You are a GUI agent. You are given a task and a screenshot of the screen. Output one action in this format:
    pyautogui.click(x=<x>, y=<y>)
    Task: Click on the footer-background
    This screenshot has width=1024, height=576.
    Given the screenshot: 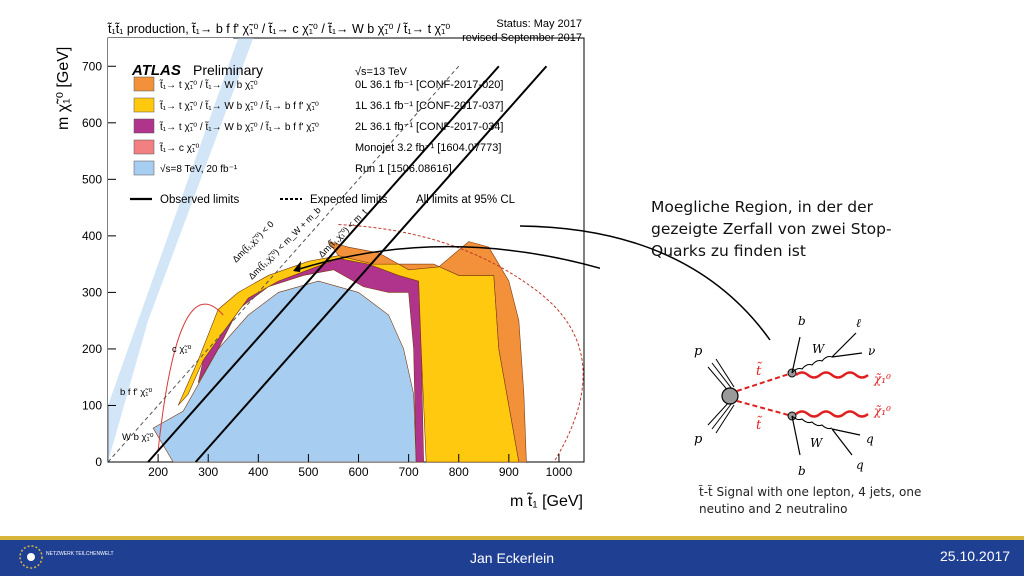 What is the action you would take?
    pyautogui.click(x=512, y=558)
    